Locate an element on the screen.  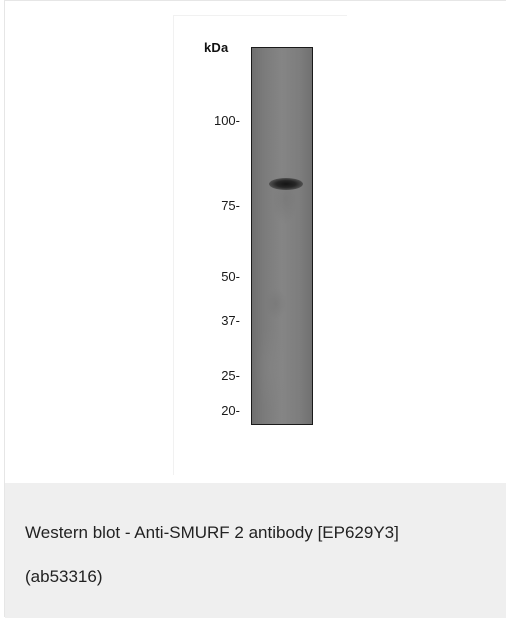
marker-label-50: 50- is located at coordinates (230, 276).